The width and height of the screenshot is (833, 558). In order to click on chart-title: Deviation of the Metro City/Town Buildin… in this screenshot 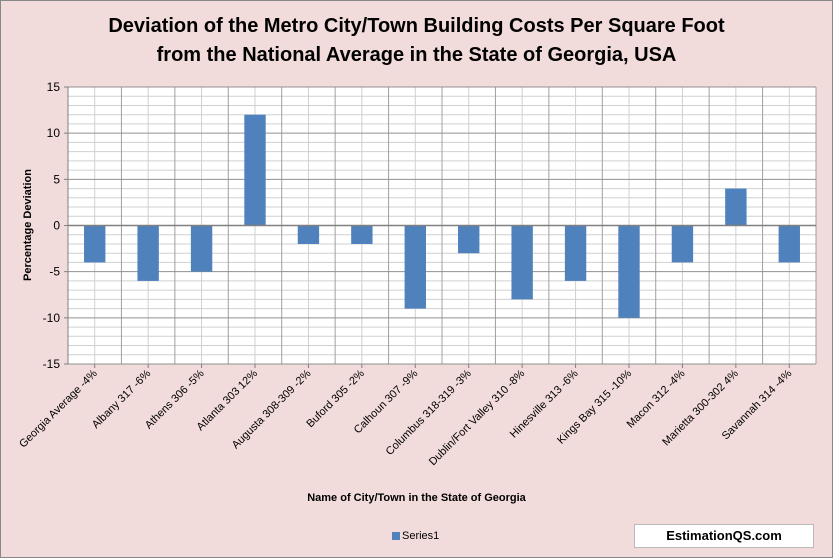, I will do `click(416, 41)`.